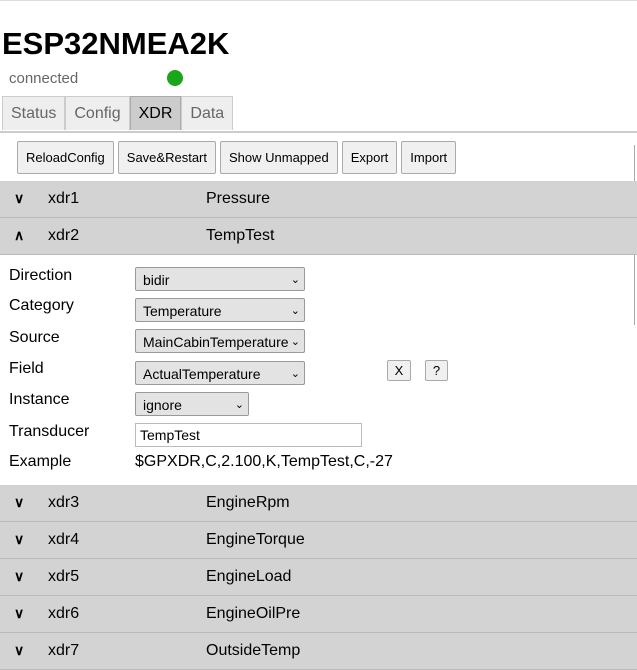 The height and width of the screenshot is (670, 637). Describe the element at coordinates (65, 157) in the screenshot. I see `reload-config-button: ReloadConfig` at that location.